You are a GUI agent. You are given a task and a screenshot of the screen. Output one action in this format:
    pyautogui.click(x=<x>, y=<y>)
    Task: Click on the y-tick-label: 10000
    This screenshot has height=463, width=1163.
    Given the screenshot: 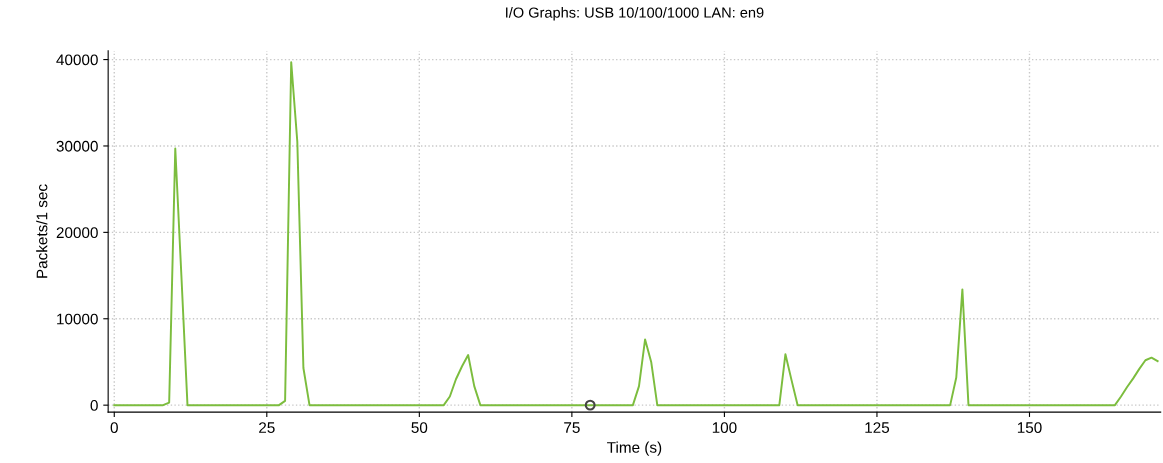 What is the action you would take?
    pyautogui.click(x=77, y=319)
    